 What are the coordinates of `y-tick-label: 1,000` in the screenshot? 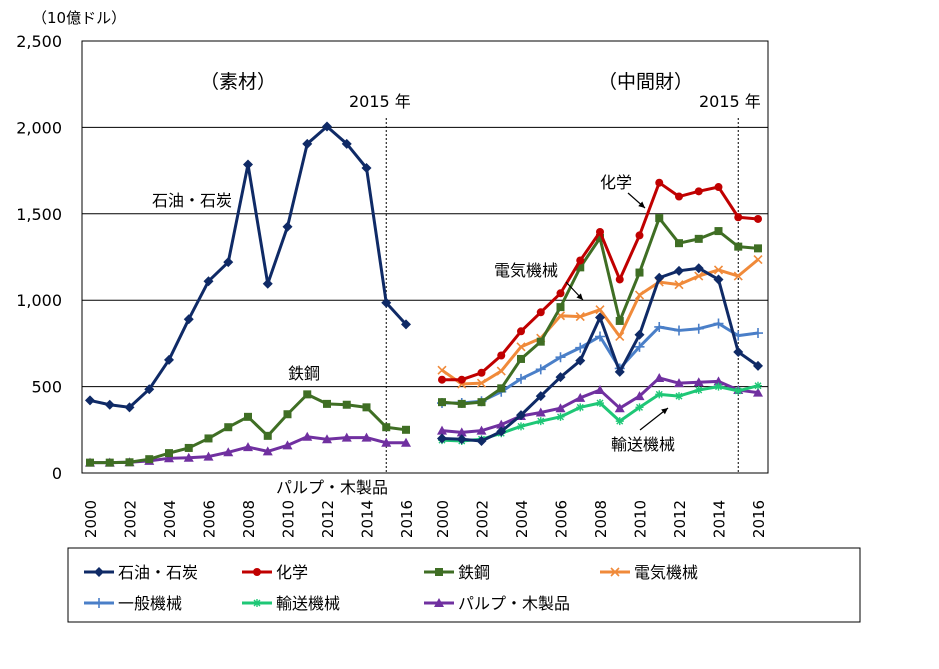 It's located at (39, 300).